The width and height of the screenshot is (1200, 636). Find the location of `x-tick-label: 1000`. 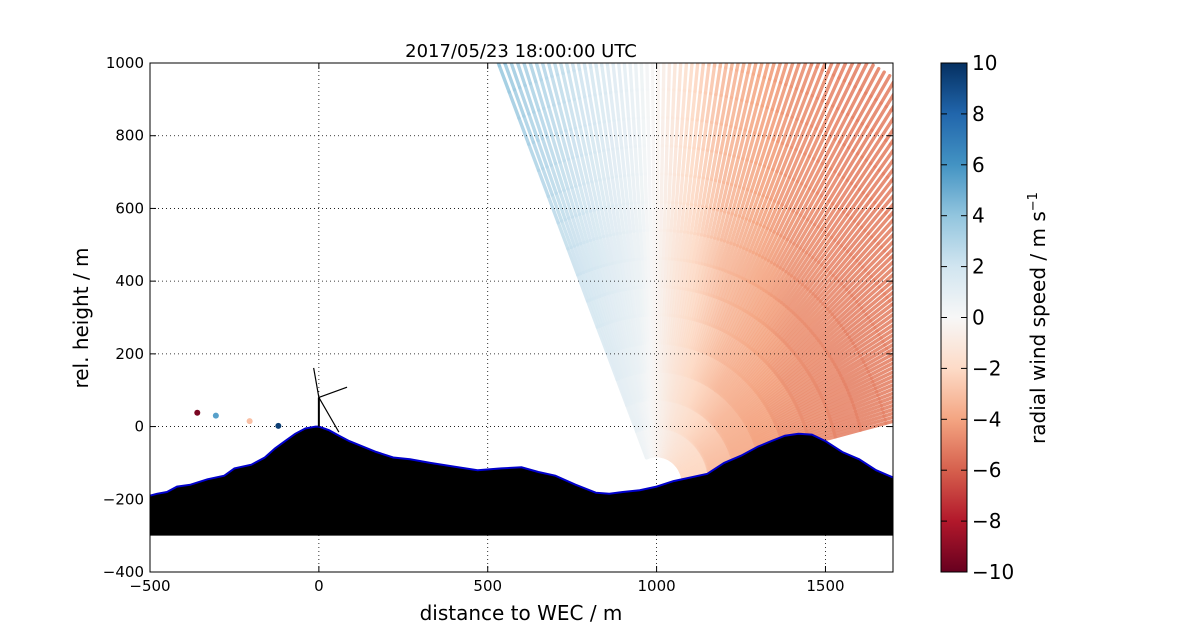

x-tick-label: 1000 is located at coordinates (656, 586).